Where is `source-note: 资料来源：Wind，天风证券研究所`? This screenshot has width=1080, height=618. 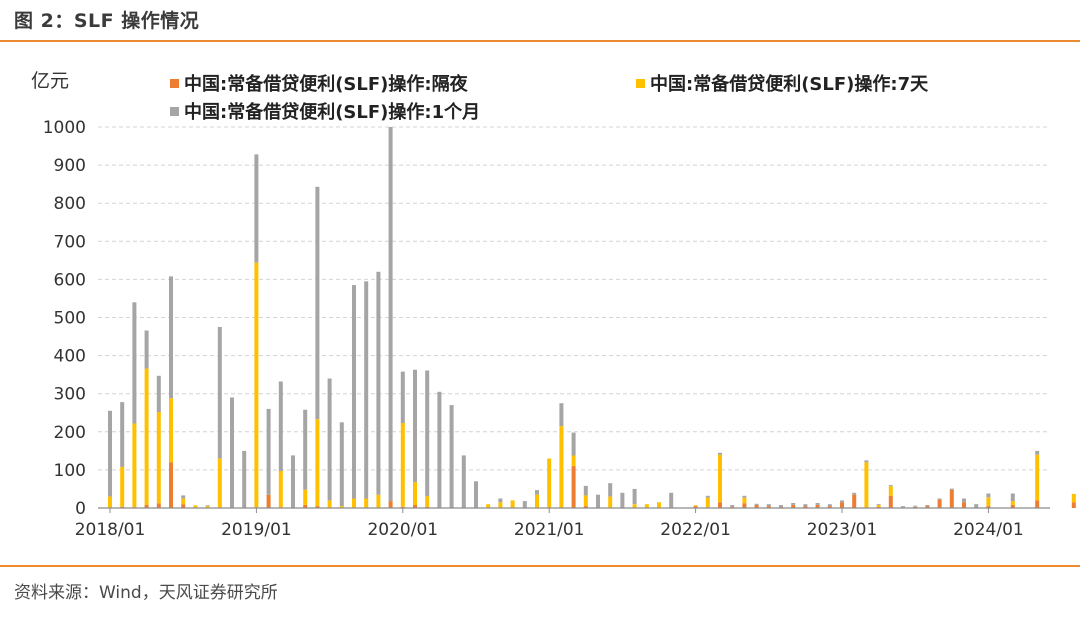
source-note: 资料来源：Wind，天风证券研究所 is located at coordinates (146, 593).